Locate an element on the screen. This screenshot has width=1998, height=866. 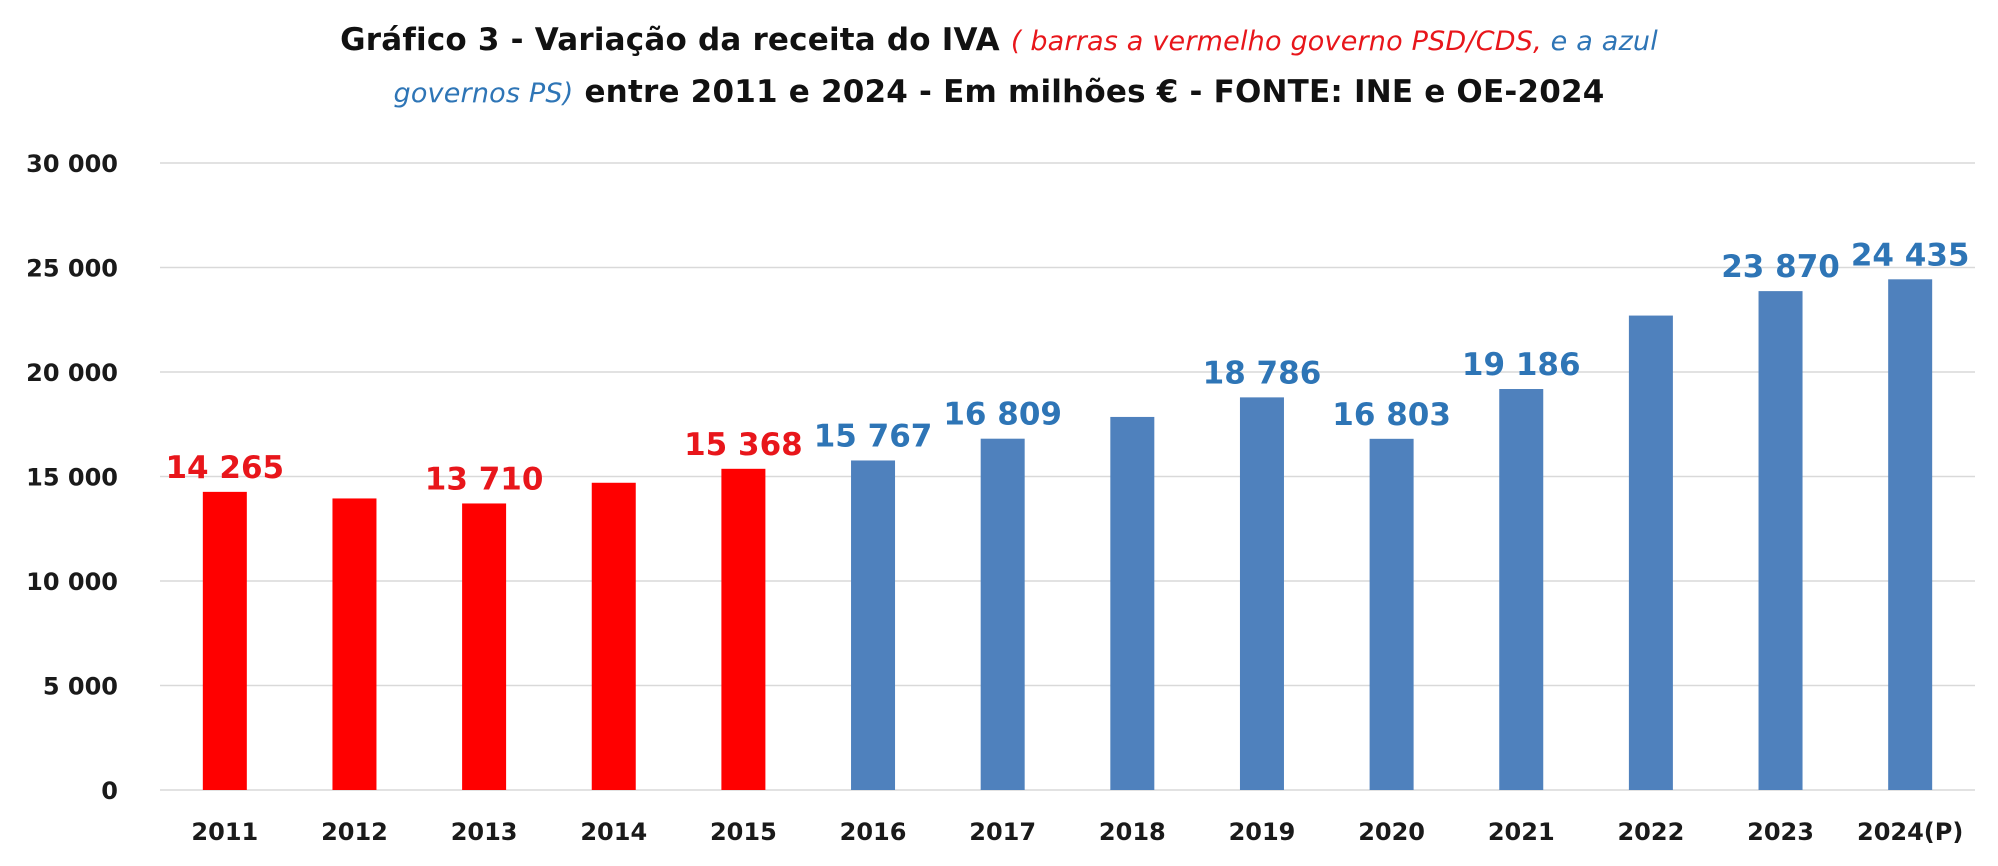
y-tick-label: 20 000 is located at coordinates (72, 373).